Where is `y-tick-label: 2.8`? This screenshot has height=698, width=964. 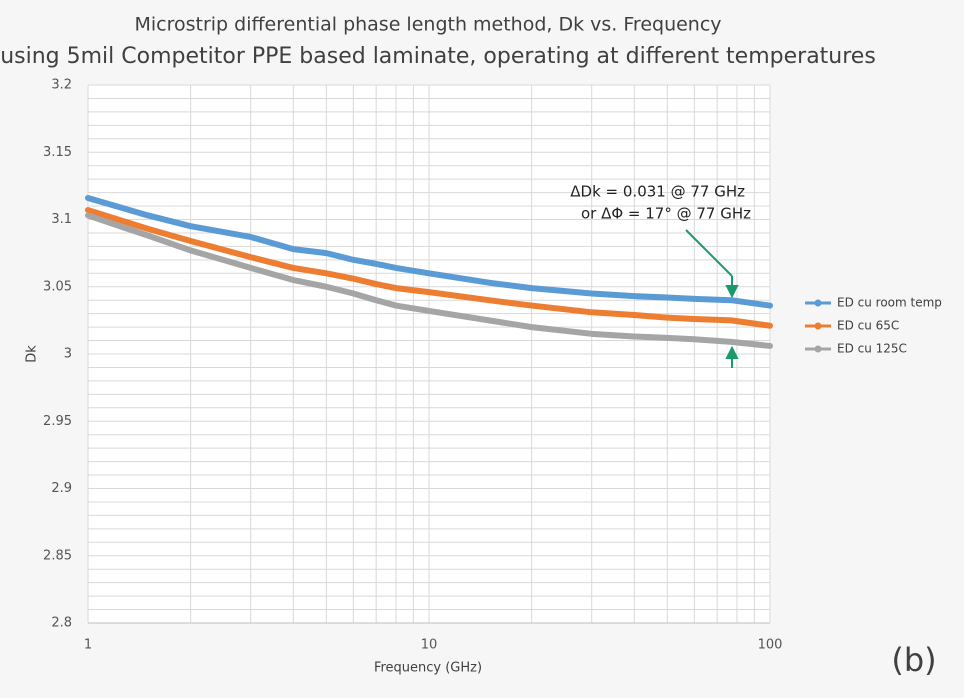 y-tick-label: 2.8 is located at coordinates (61, 623).